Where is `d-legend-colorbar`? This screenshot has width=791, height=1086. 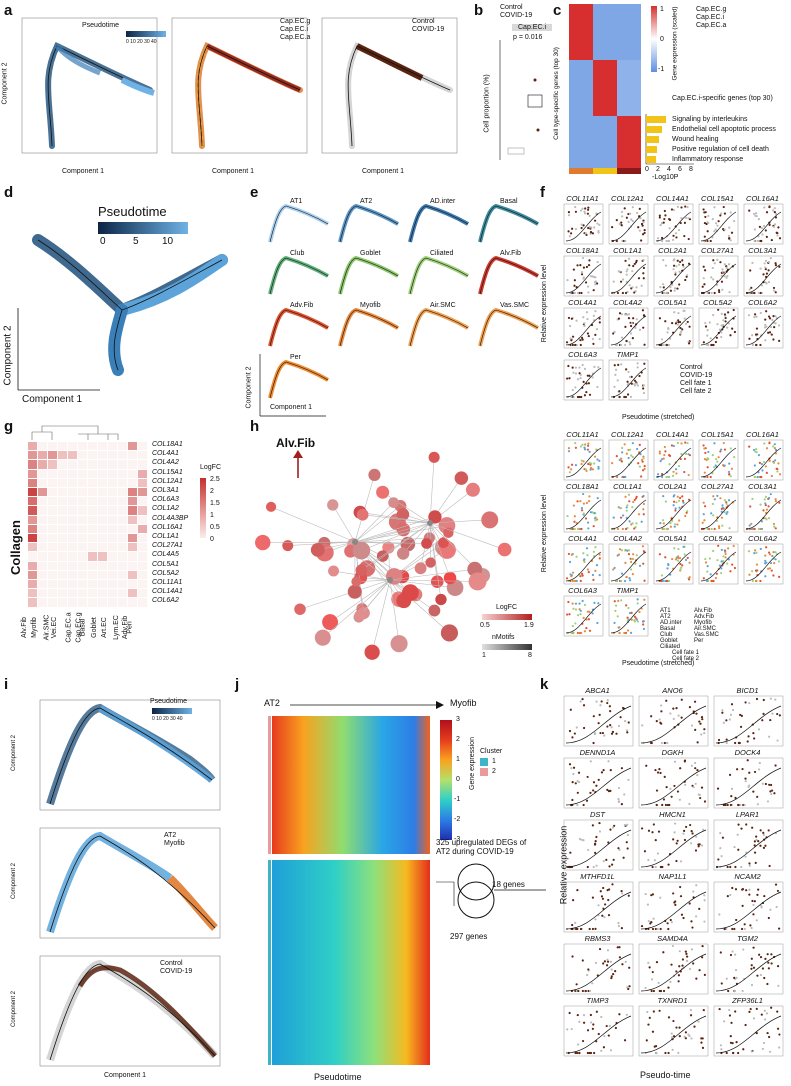 d-legend-colorbar is located at coordinates (143, 228).